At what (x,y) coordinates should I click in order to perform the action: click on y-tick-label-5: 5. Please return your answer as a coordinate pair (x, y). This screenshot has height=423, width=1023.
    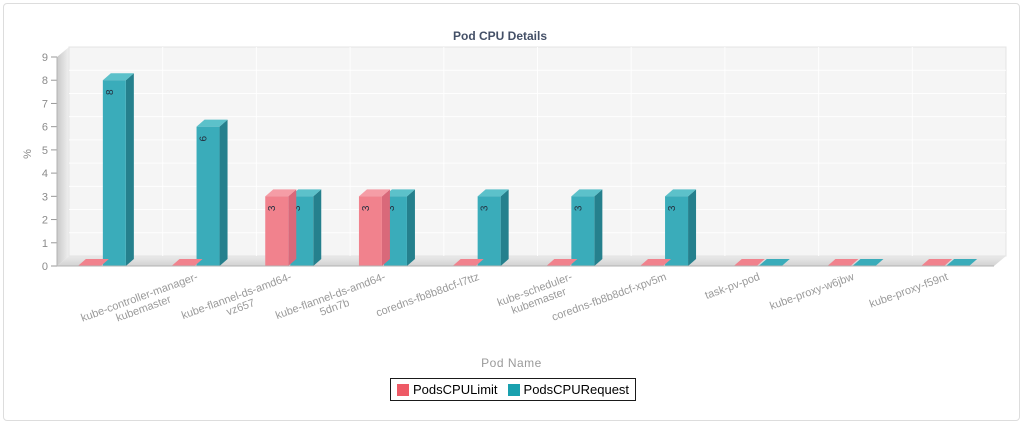
    Looking at the image, I should click on (45, 151).